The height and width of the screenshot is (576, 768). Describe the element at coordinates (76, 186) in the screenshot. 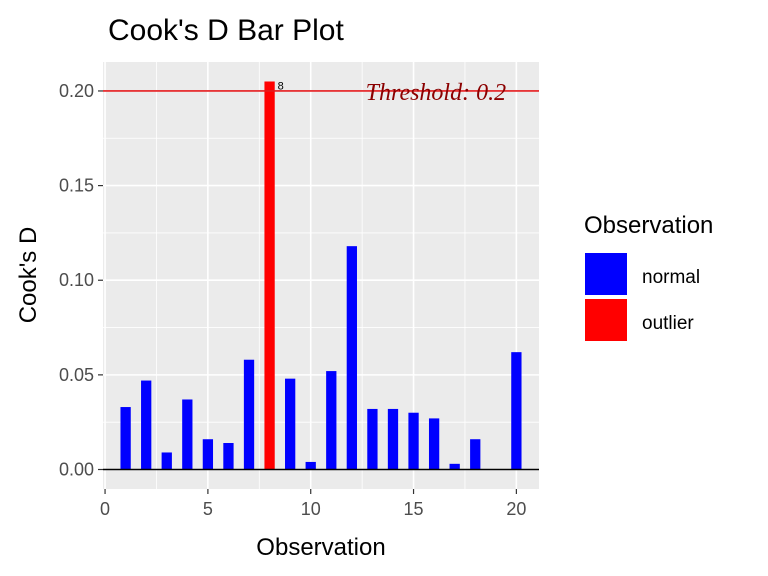

I see `y-tick-label: 0.15` at that location.